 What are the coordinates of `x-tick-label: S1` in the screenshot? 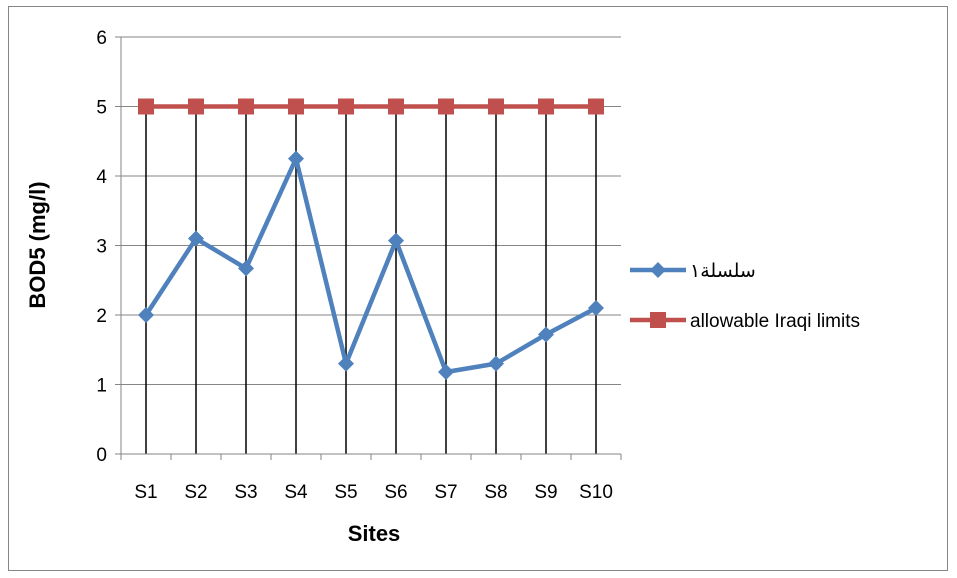 It's located at (145, 492).